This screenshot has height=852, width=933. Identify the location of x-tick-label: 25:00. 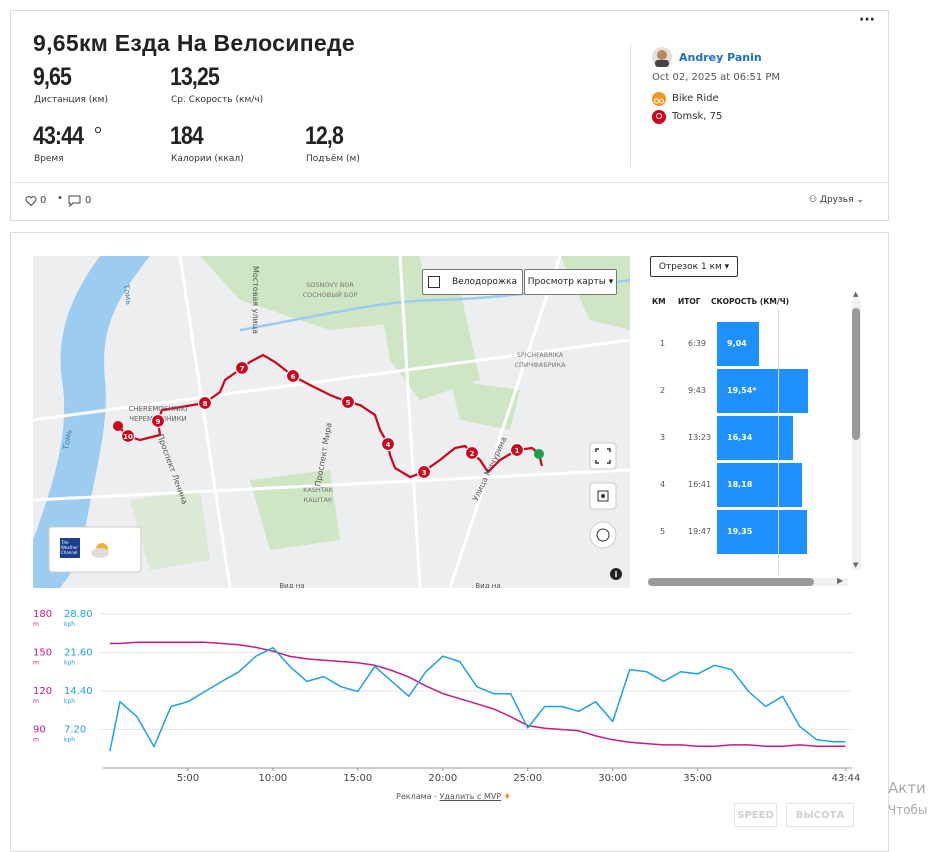
(527, 778).